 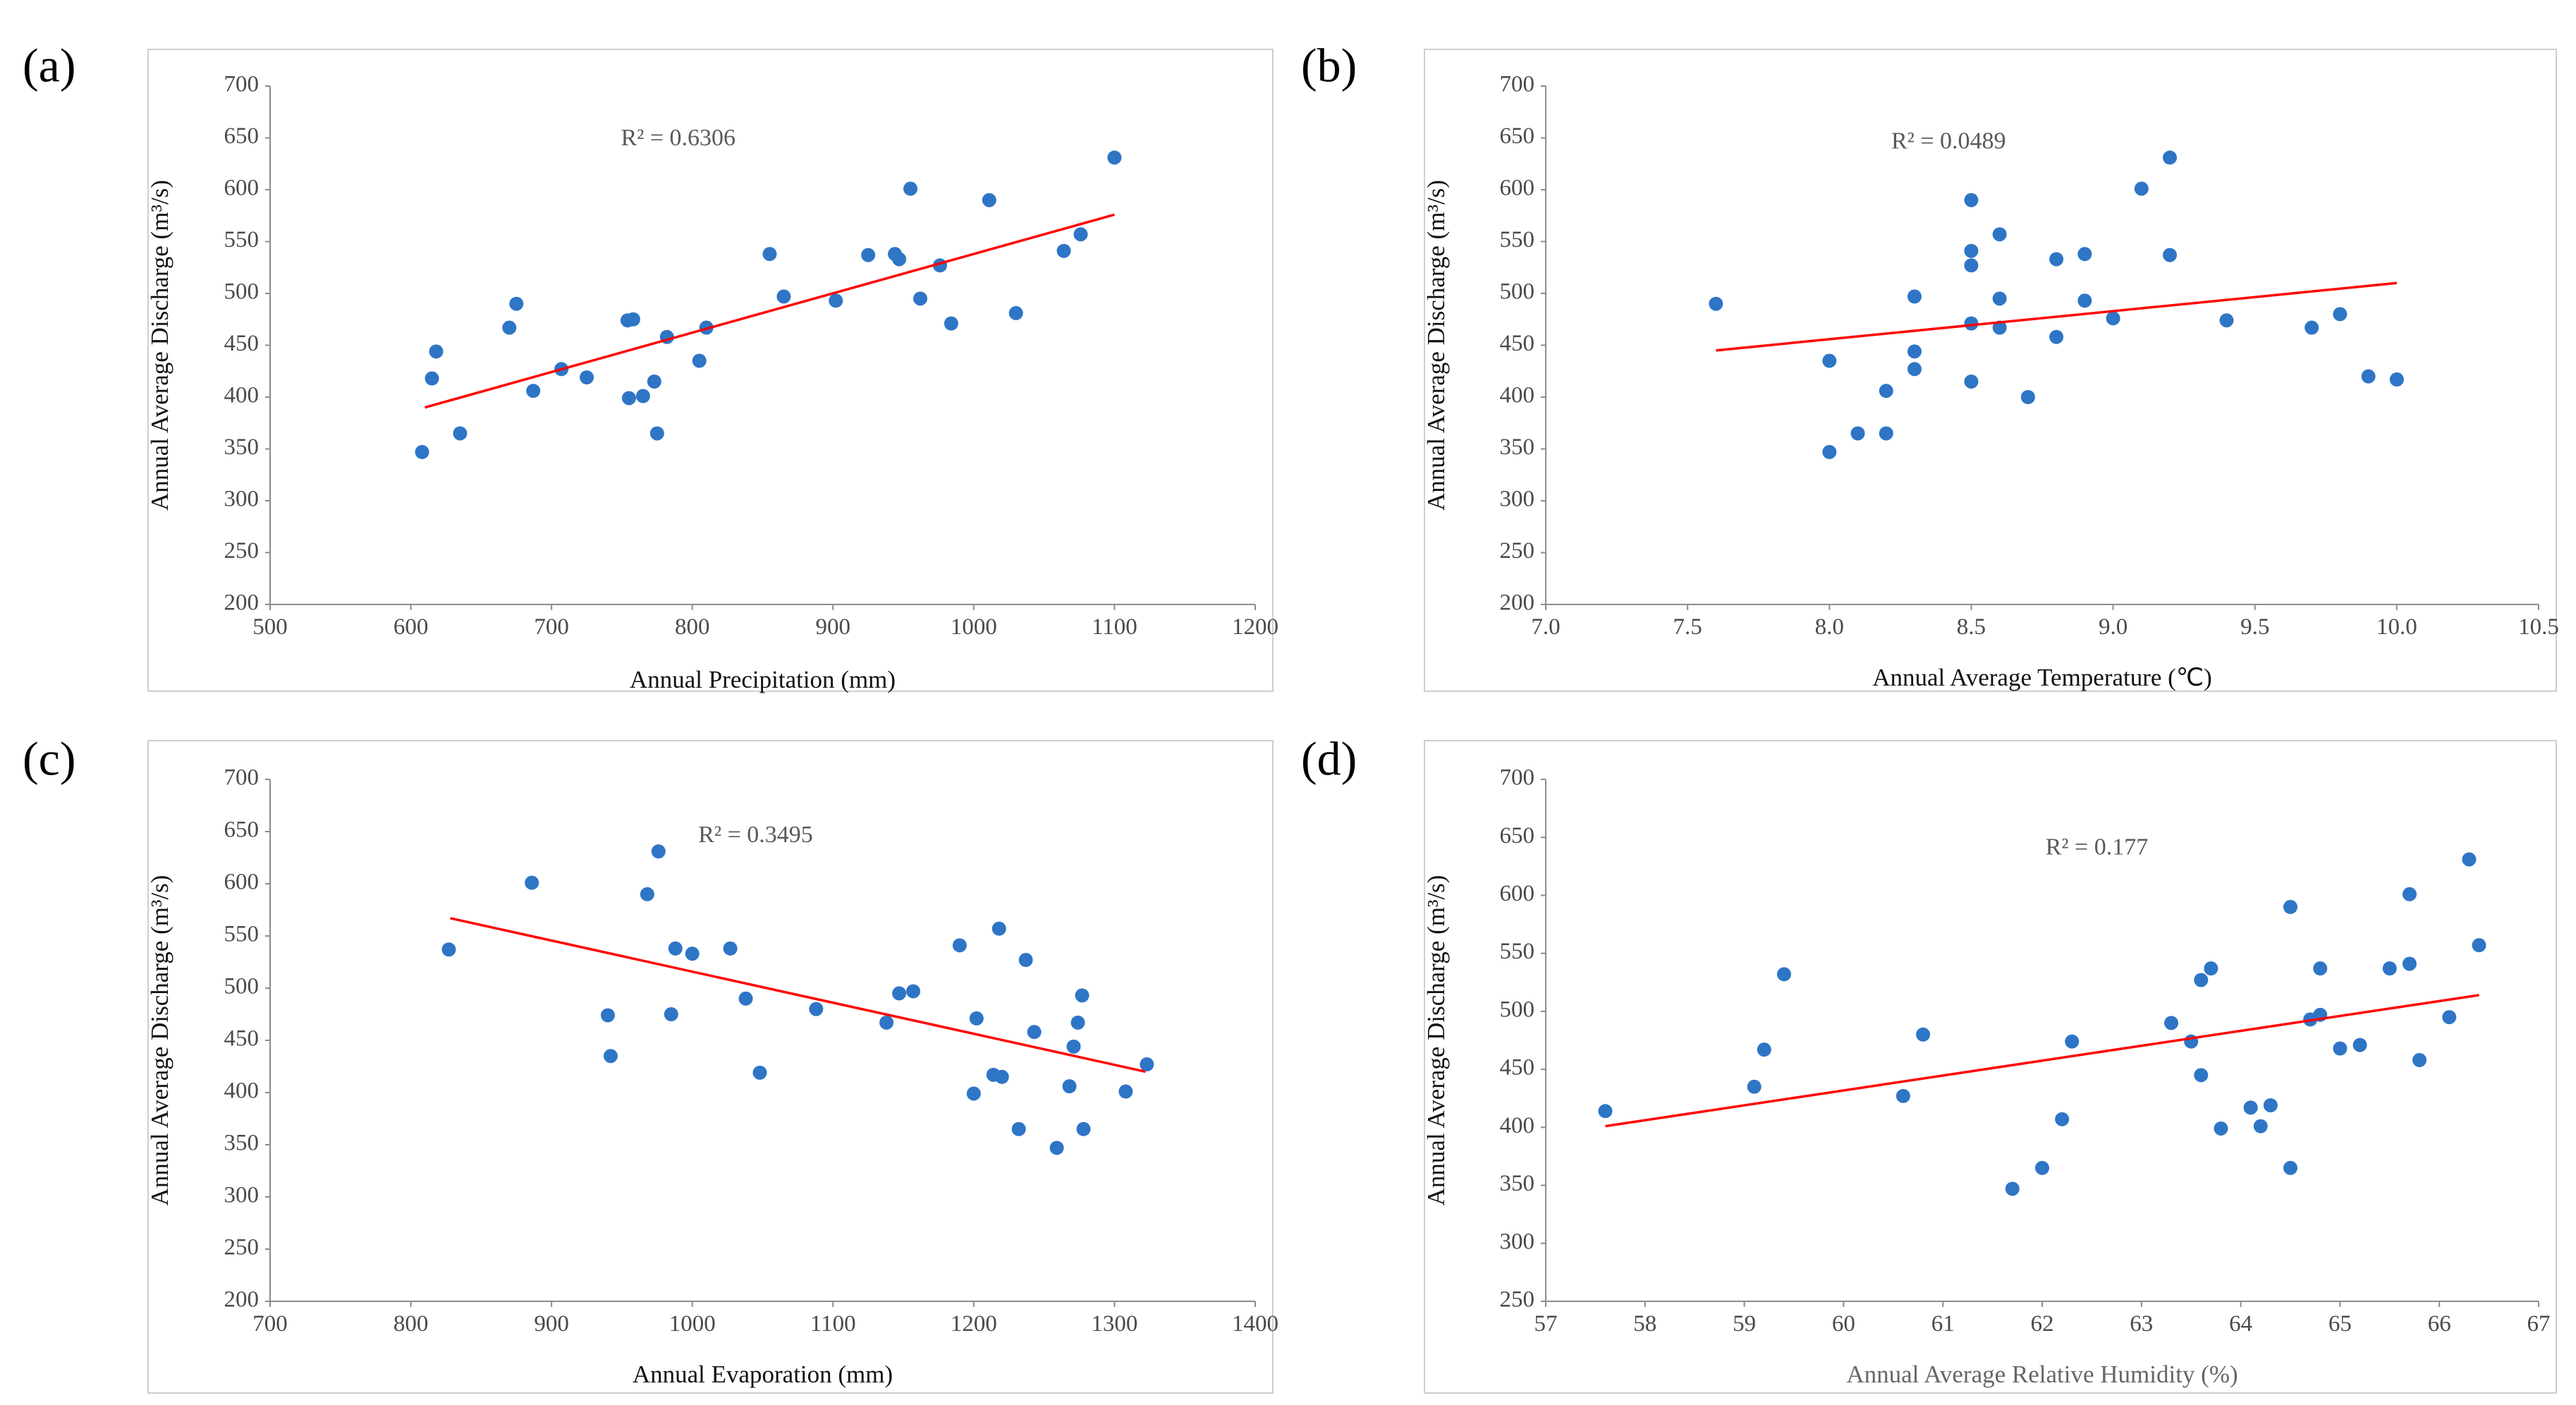 I want to click on x-tick-label: 67, so click(x=2539, y=1324).